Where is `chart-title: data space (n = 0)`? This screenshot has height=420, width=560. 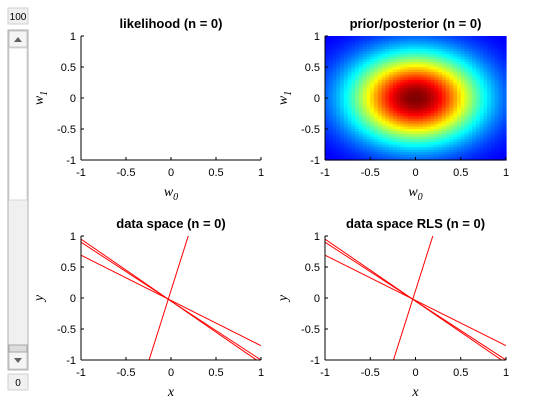 chart-title: data space (n = 0) is located at coordinates (170, 223).